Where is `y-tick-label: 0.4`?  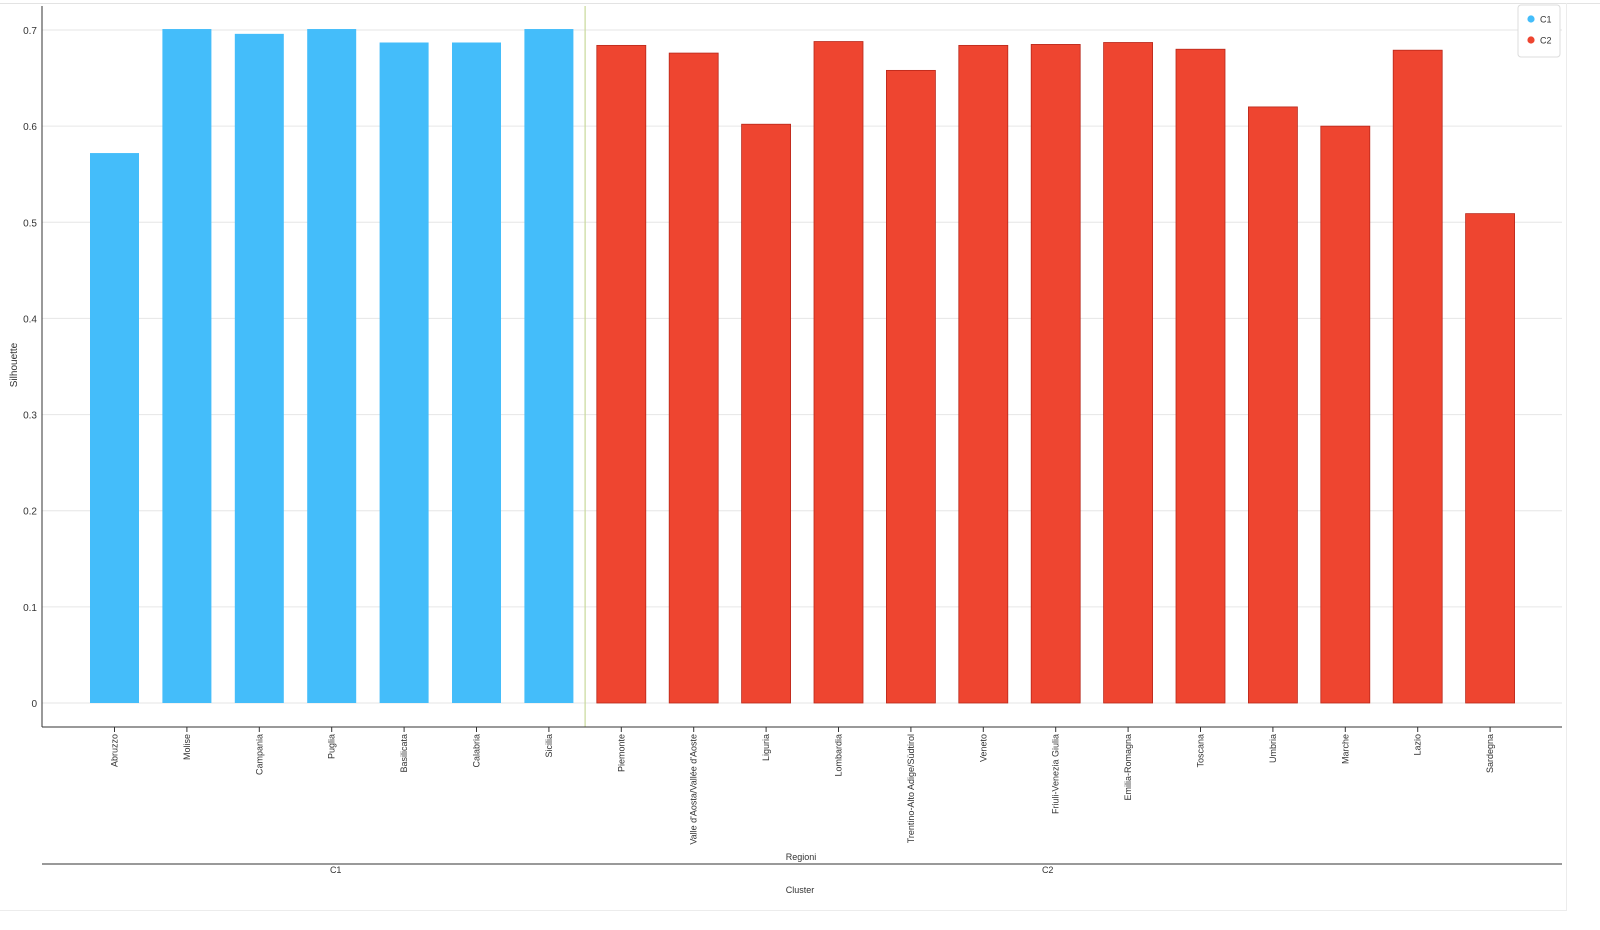
y-tick-label: 0.4 is located at coordinates (30, 319).